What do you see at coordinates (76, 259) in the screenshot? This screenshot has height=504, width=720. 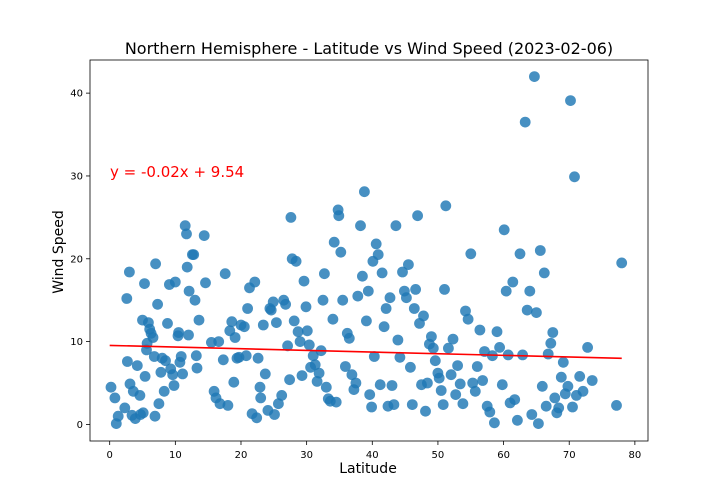 I see `y-tick-label: 20` at bounding box center [76, 259].